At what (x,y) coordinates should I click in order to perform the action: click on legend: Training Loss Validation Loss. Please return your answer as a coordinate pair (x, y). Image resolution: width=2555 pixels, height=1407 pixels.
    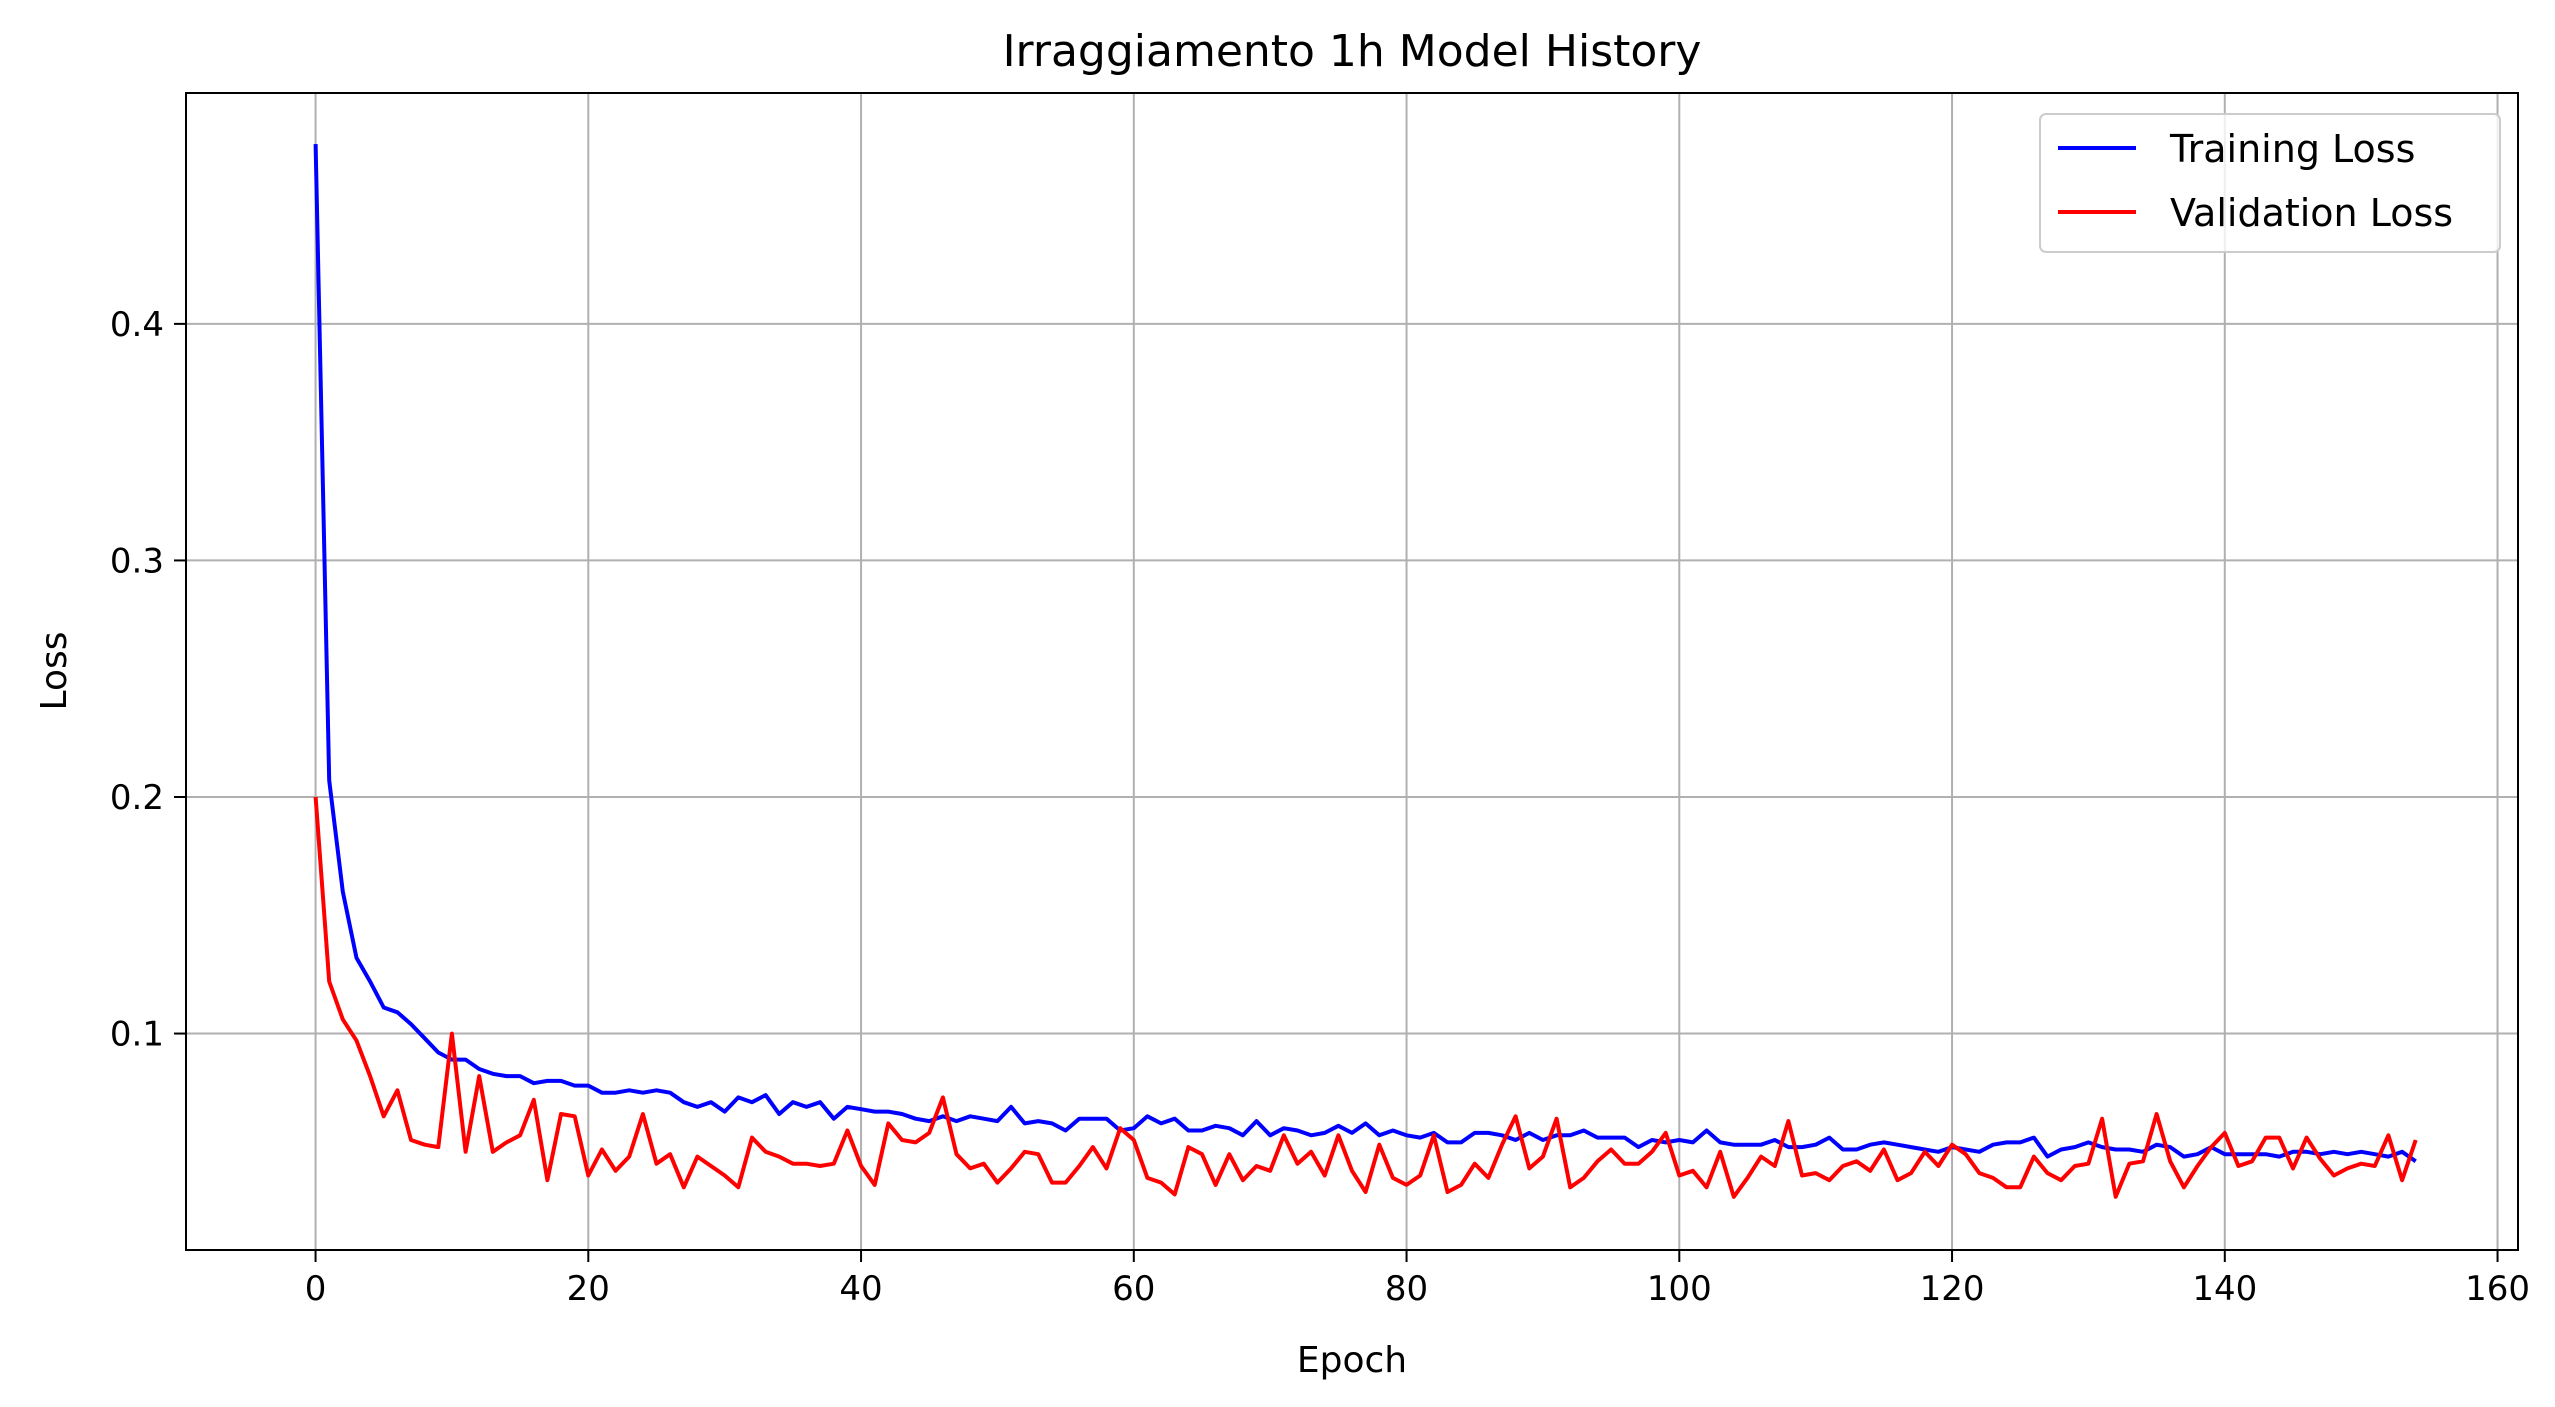
    Looking at the image, I should click on (2270, 183).